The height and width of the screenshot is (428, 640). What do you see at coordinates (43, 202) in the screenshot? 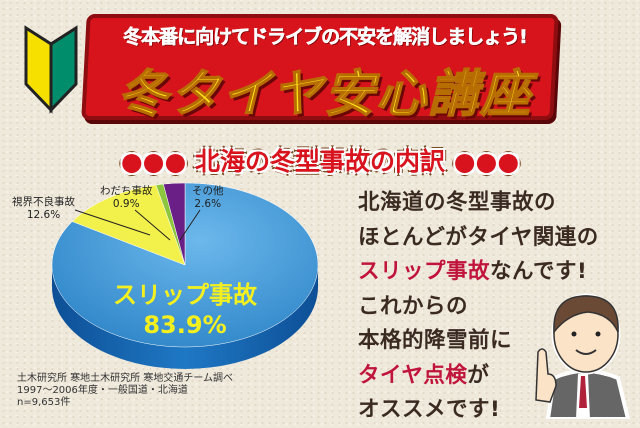
I see `label-visibility-name: 視界不良事故` at bounding box center [43, 202].